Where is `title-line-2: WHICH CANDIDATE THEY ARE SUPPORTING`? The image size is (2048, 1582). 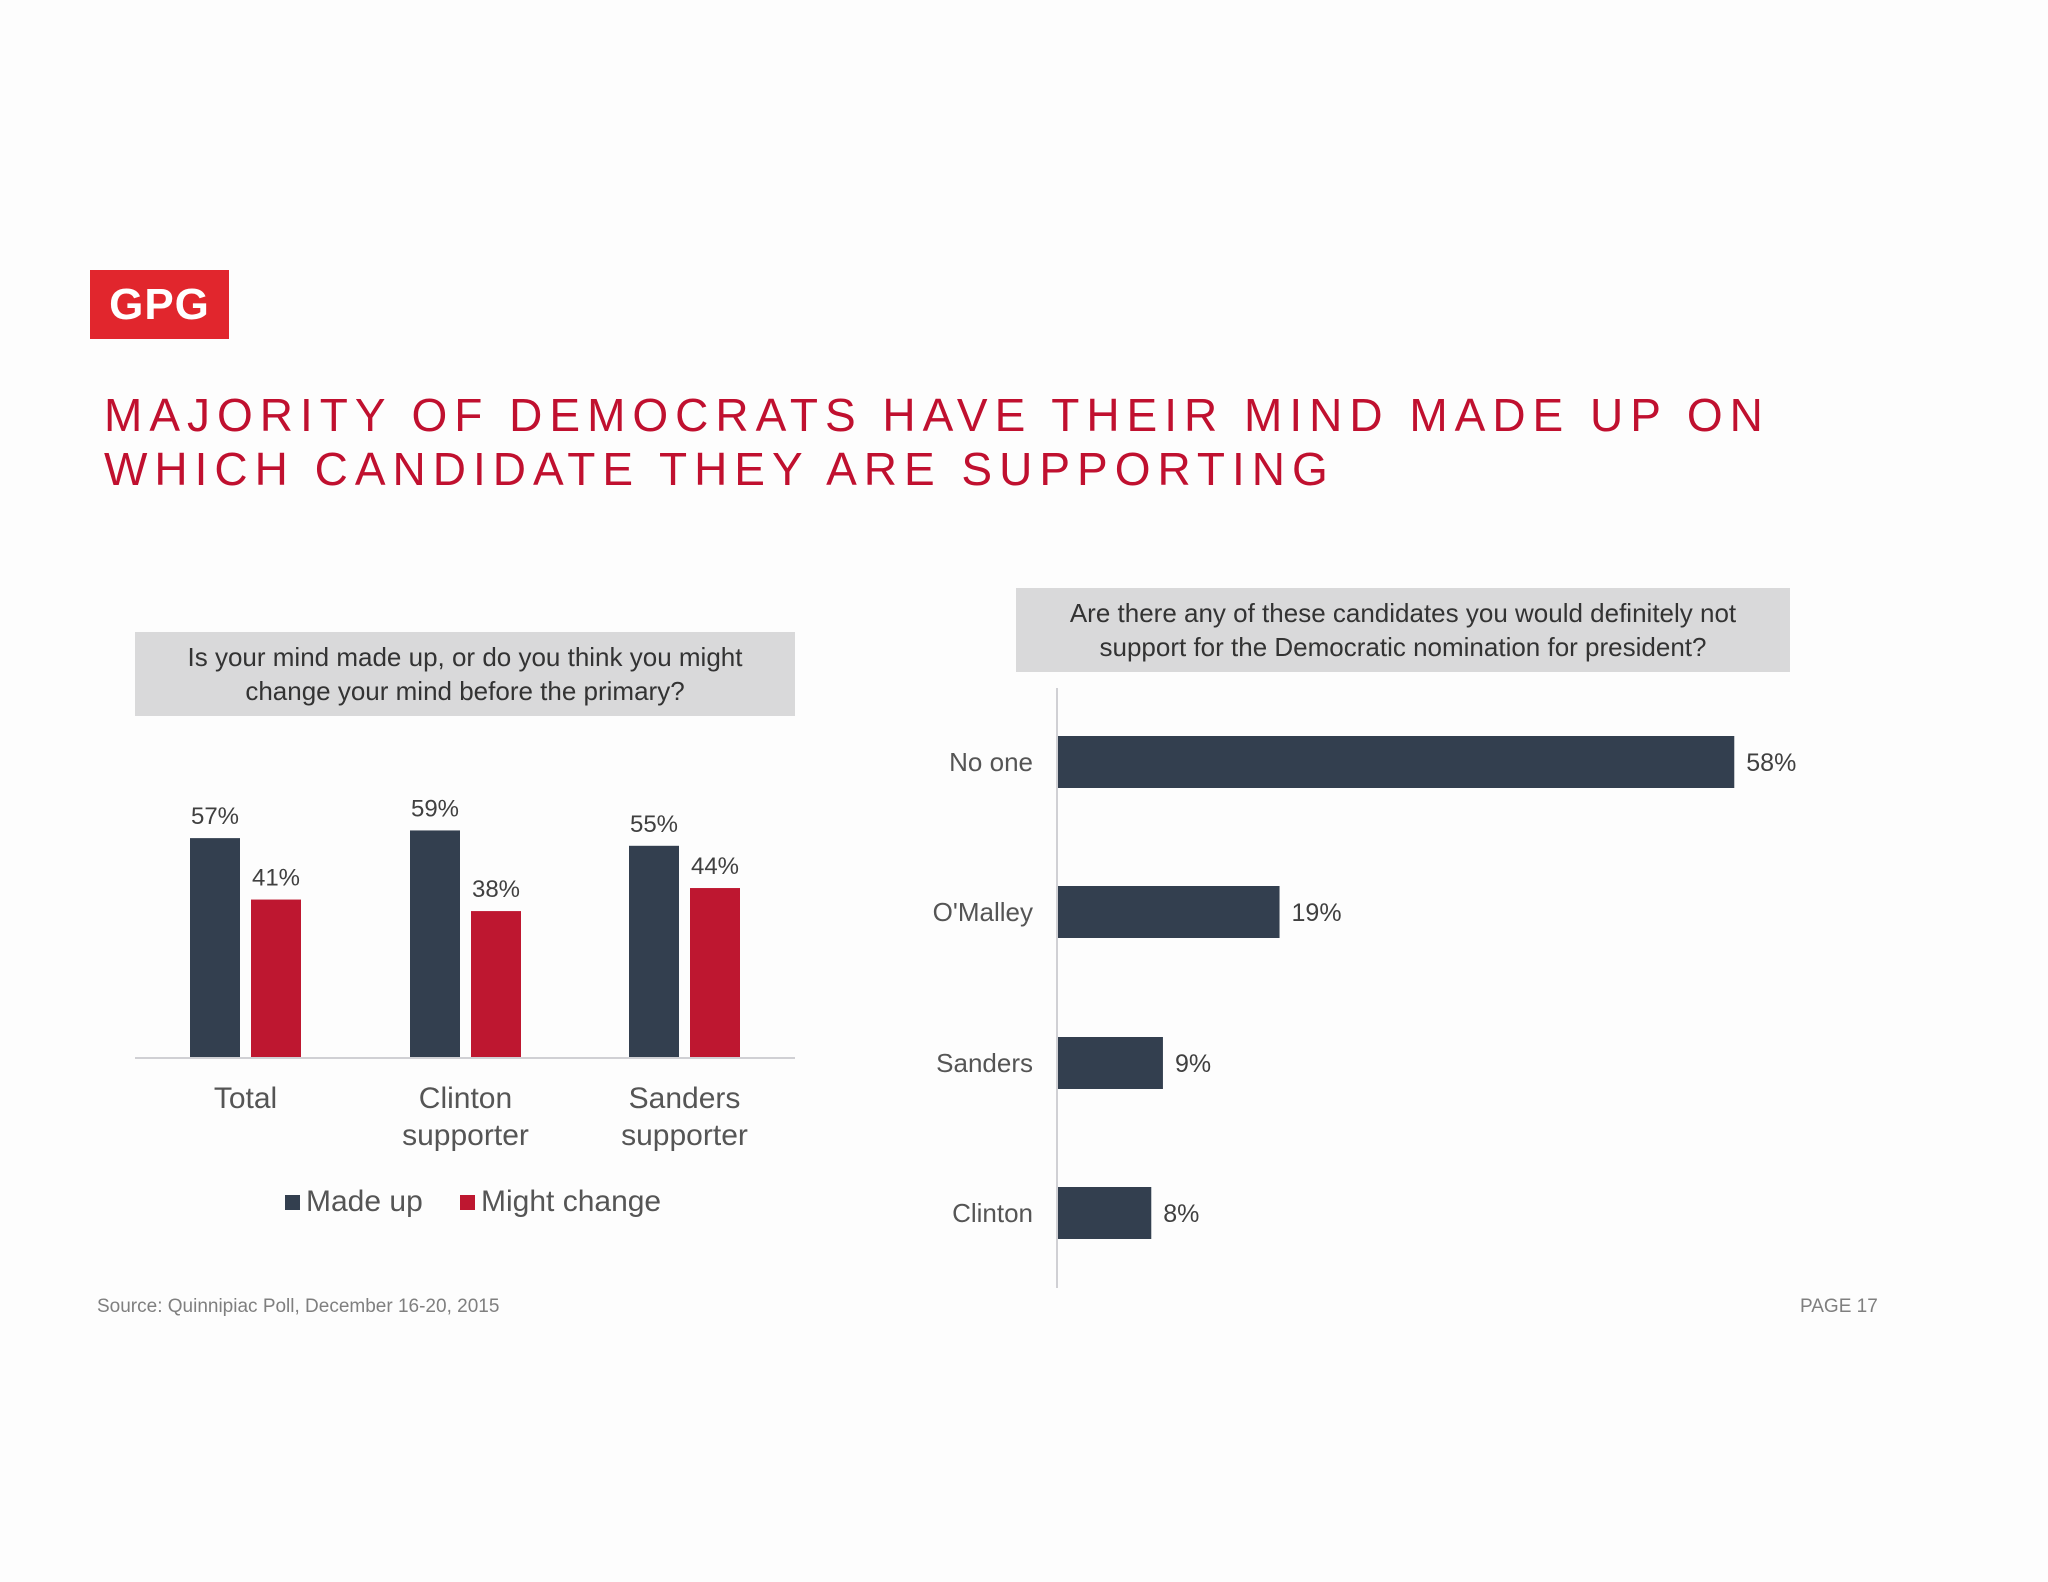 title-line-2: WHICH CANDIDATE THEY ARE SUPPORTING is located at coordinates (719, 469).